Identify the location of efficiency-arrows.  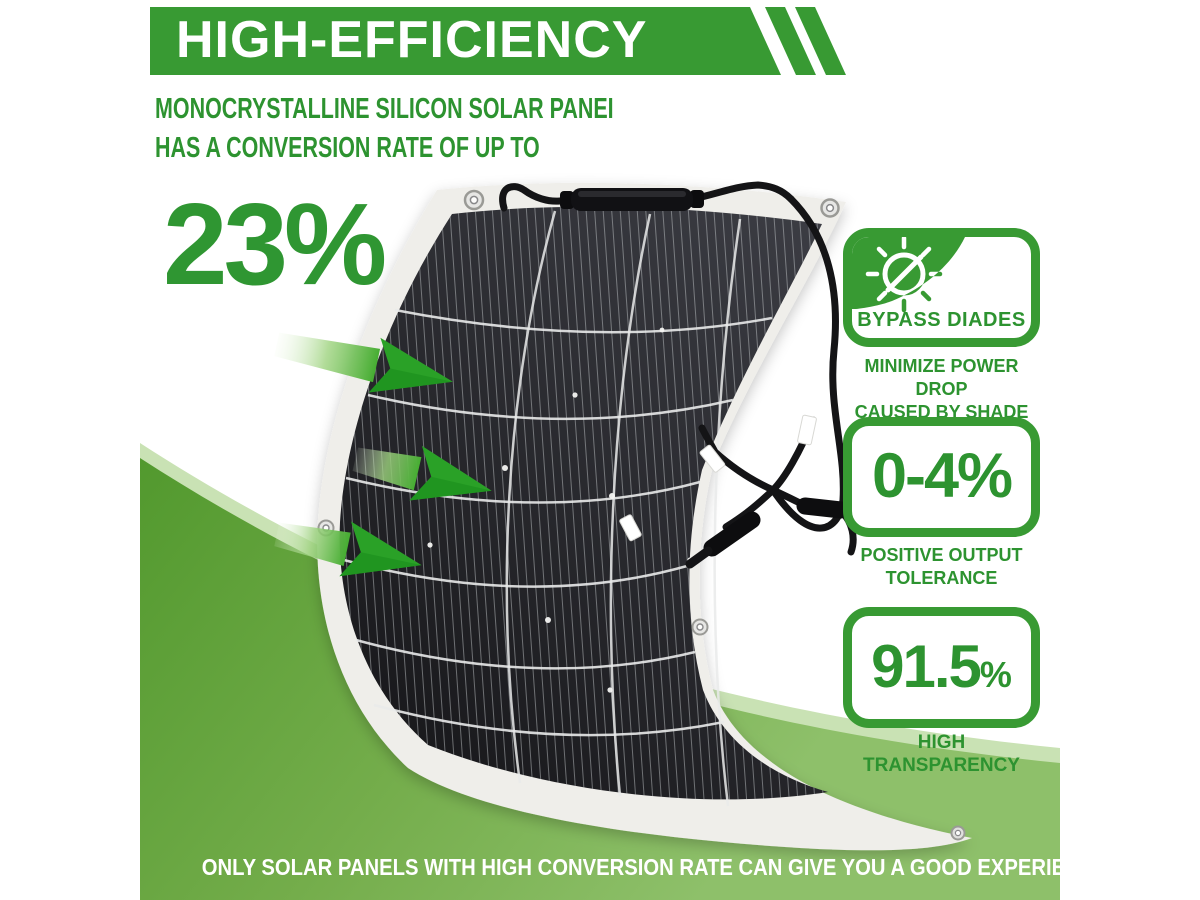
(383, 454).